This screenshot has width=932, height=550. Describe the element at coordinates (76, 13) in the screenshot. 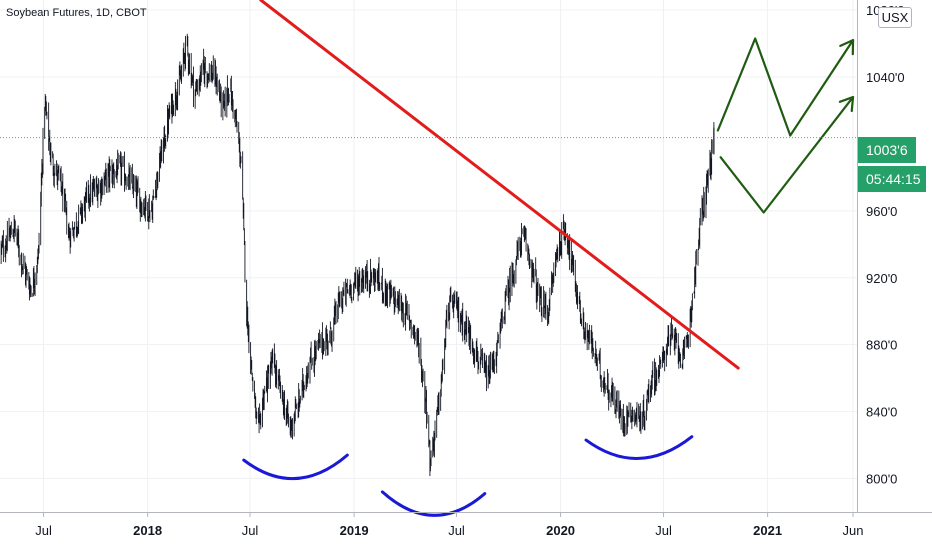

I see `chart-title: Soybean Futures, 1D, CBOT` at that location.